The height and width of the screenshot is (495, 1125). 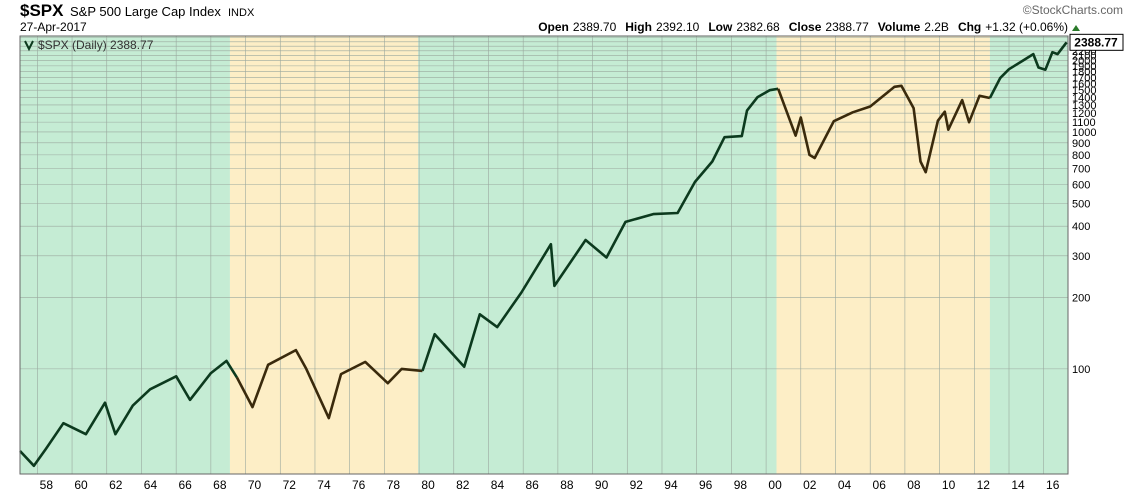 What do you see at coordinates (741, 485) in the screenshot?
I see `x-tick-label: 98` at bounding box center [741, 485].